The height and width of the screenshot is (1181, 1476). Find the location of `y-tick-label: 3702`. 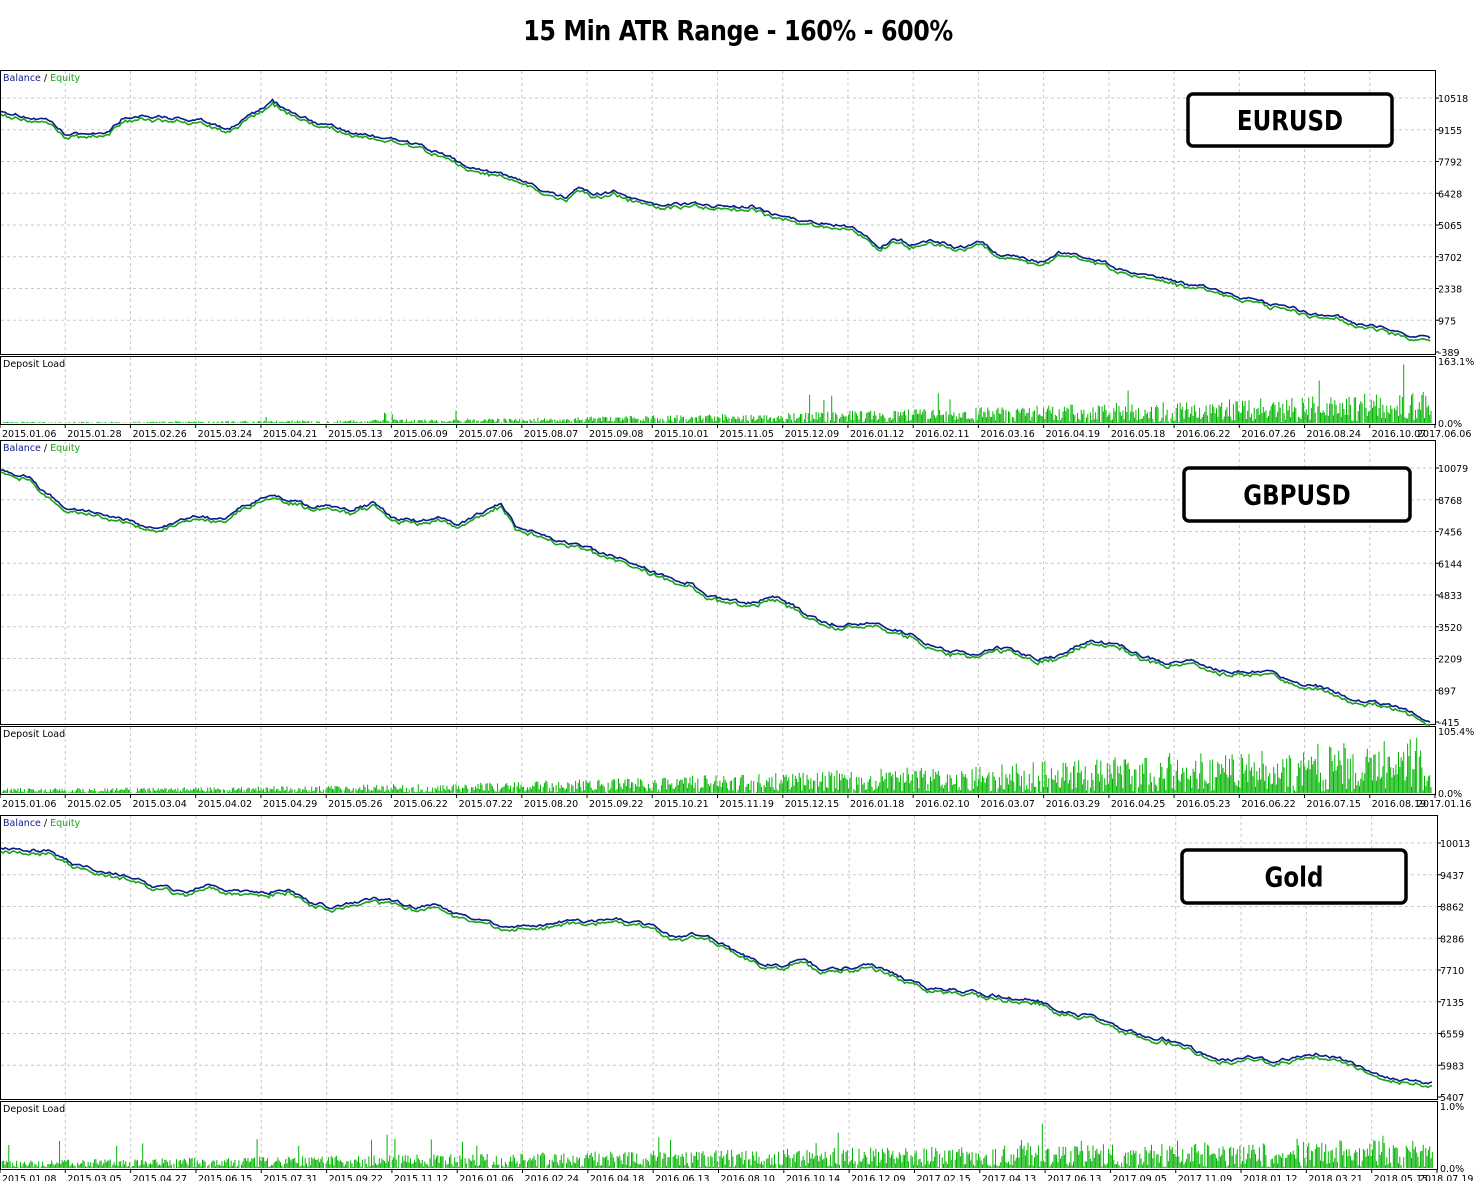

y-tick-label: 3702 is located at coordinates (1450, 258).